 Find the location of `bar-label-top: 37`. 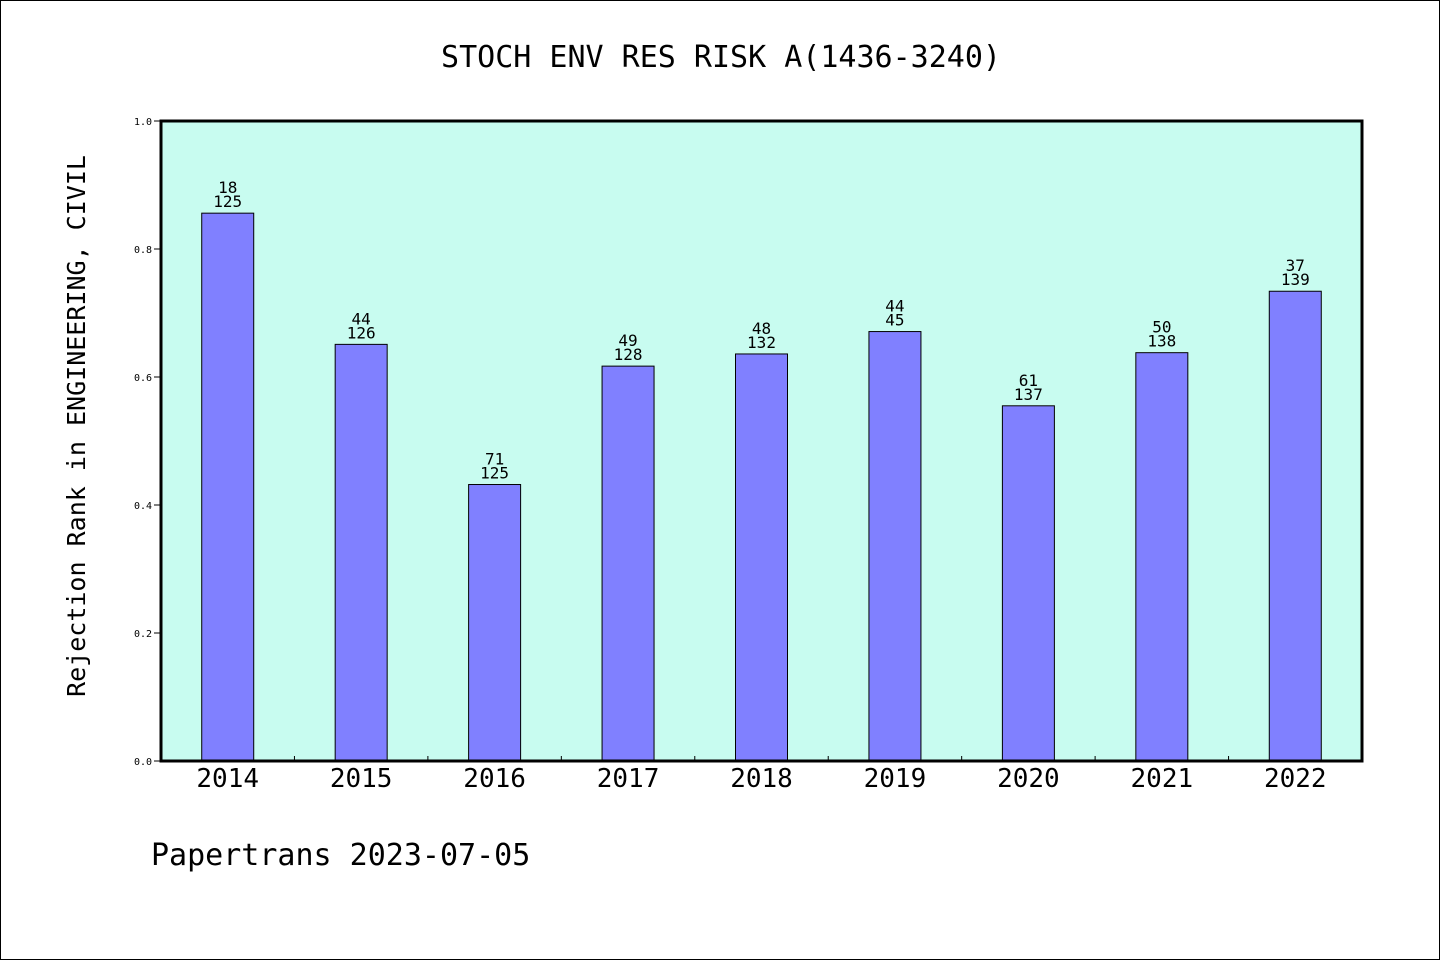

bar-label-top: 37 is located at coordinates (1295, 265).